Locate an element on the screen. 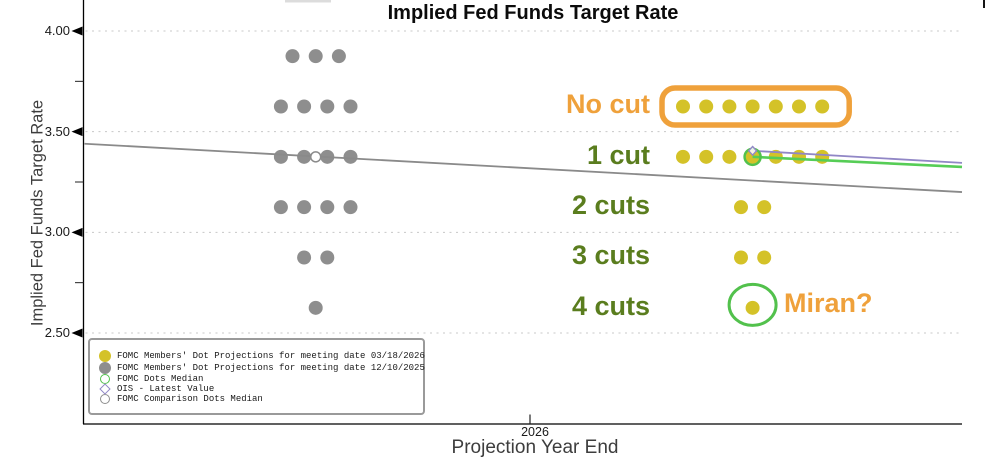 This screenshot has width=986, height=461. ois-latest-value-marker is located at coordinates (752, 151).